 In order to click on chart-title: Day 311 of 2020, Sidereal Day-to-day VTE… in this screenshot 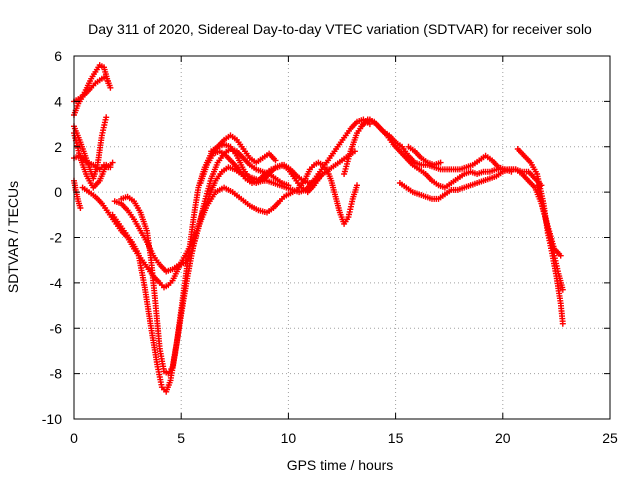, I will do `click(340, 29)`.